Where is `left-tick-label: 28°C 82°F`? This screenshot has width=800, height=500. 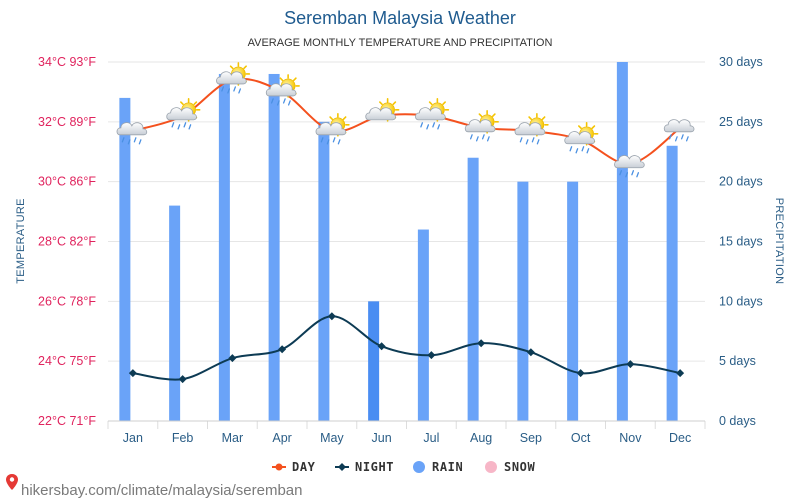 left-tick-label: 28°C 82°F is located at coordinates (67, 242).